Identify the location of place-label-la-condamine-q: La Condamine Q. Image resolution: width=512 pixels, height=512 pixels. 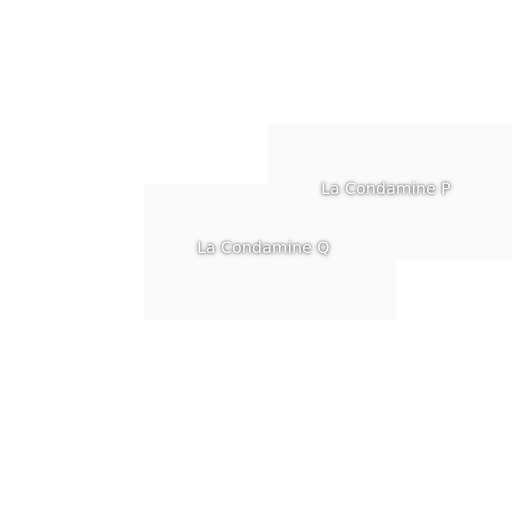
(263, 247).